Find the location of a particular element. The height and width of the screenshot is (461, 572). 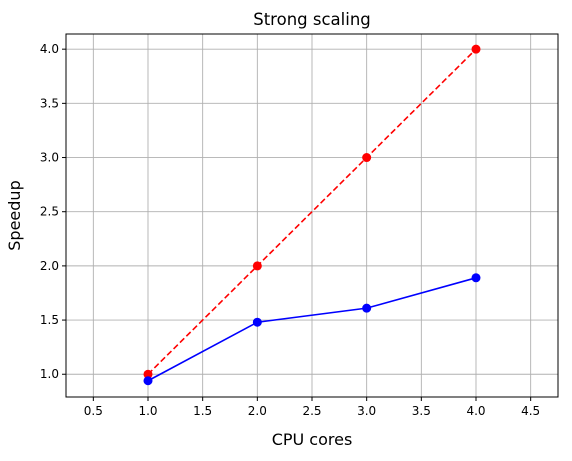

x-tick-label: 3.0 is located at coordinates (366, 411).